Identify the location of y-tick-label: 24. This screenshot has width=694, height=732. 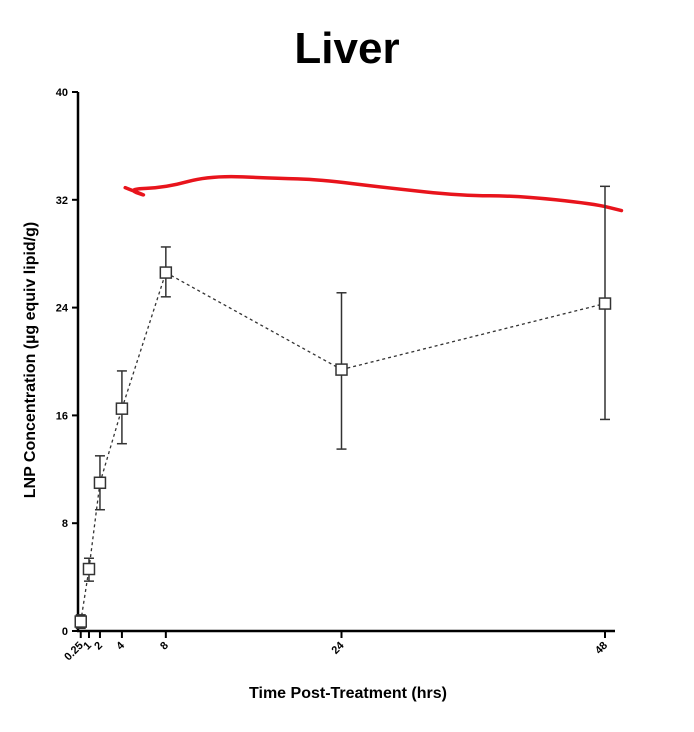
(62, 309).